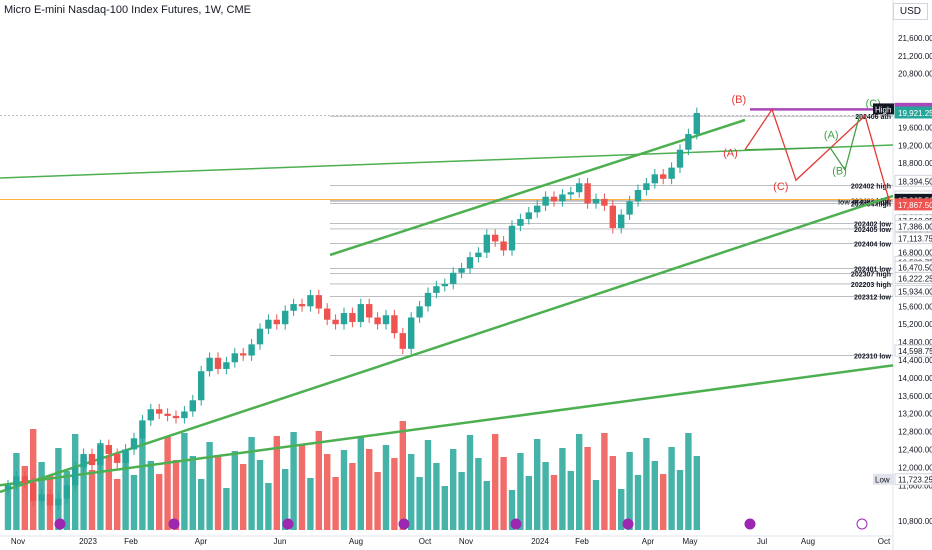 The image size is (932, 550). I want to click on x-tick-label: Oct, so click(425, 541).